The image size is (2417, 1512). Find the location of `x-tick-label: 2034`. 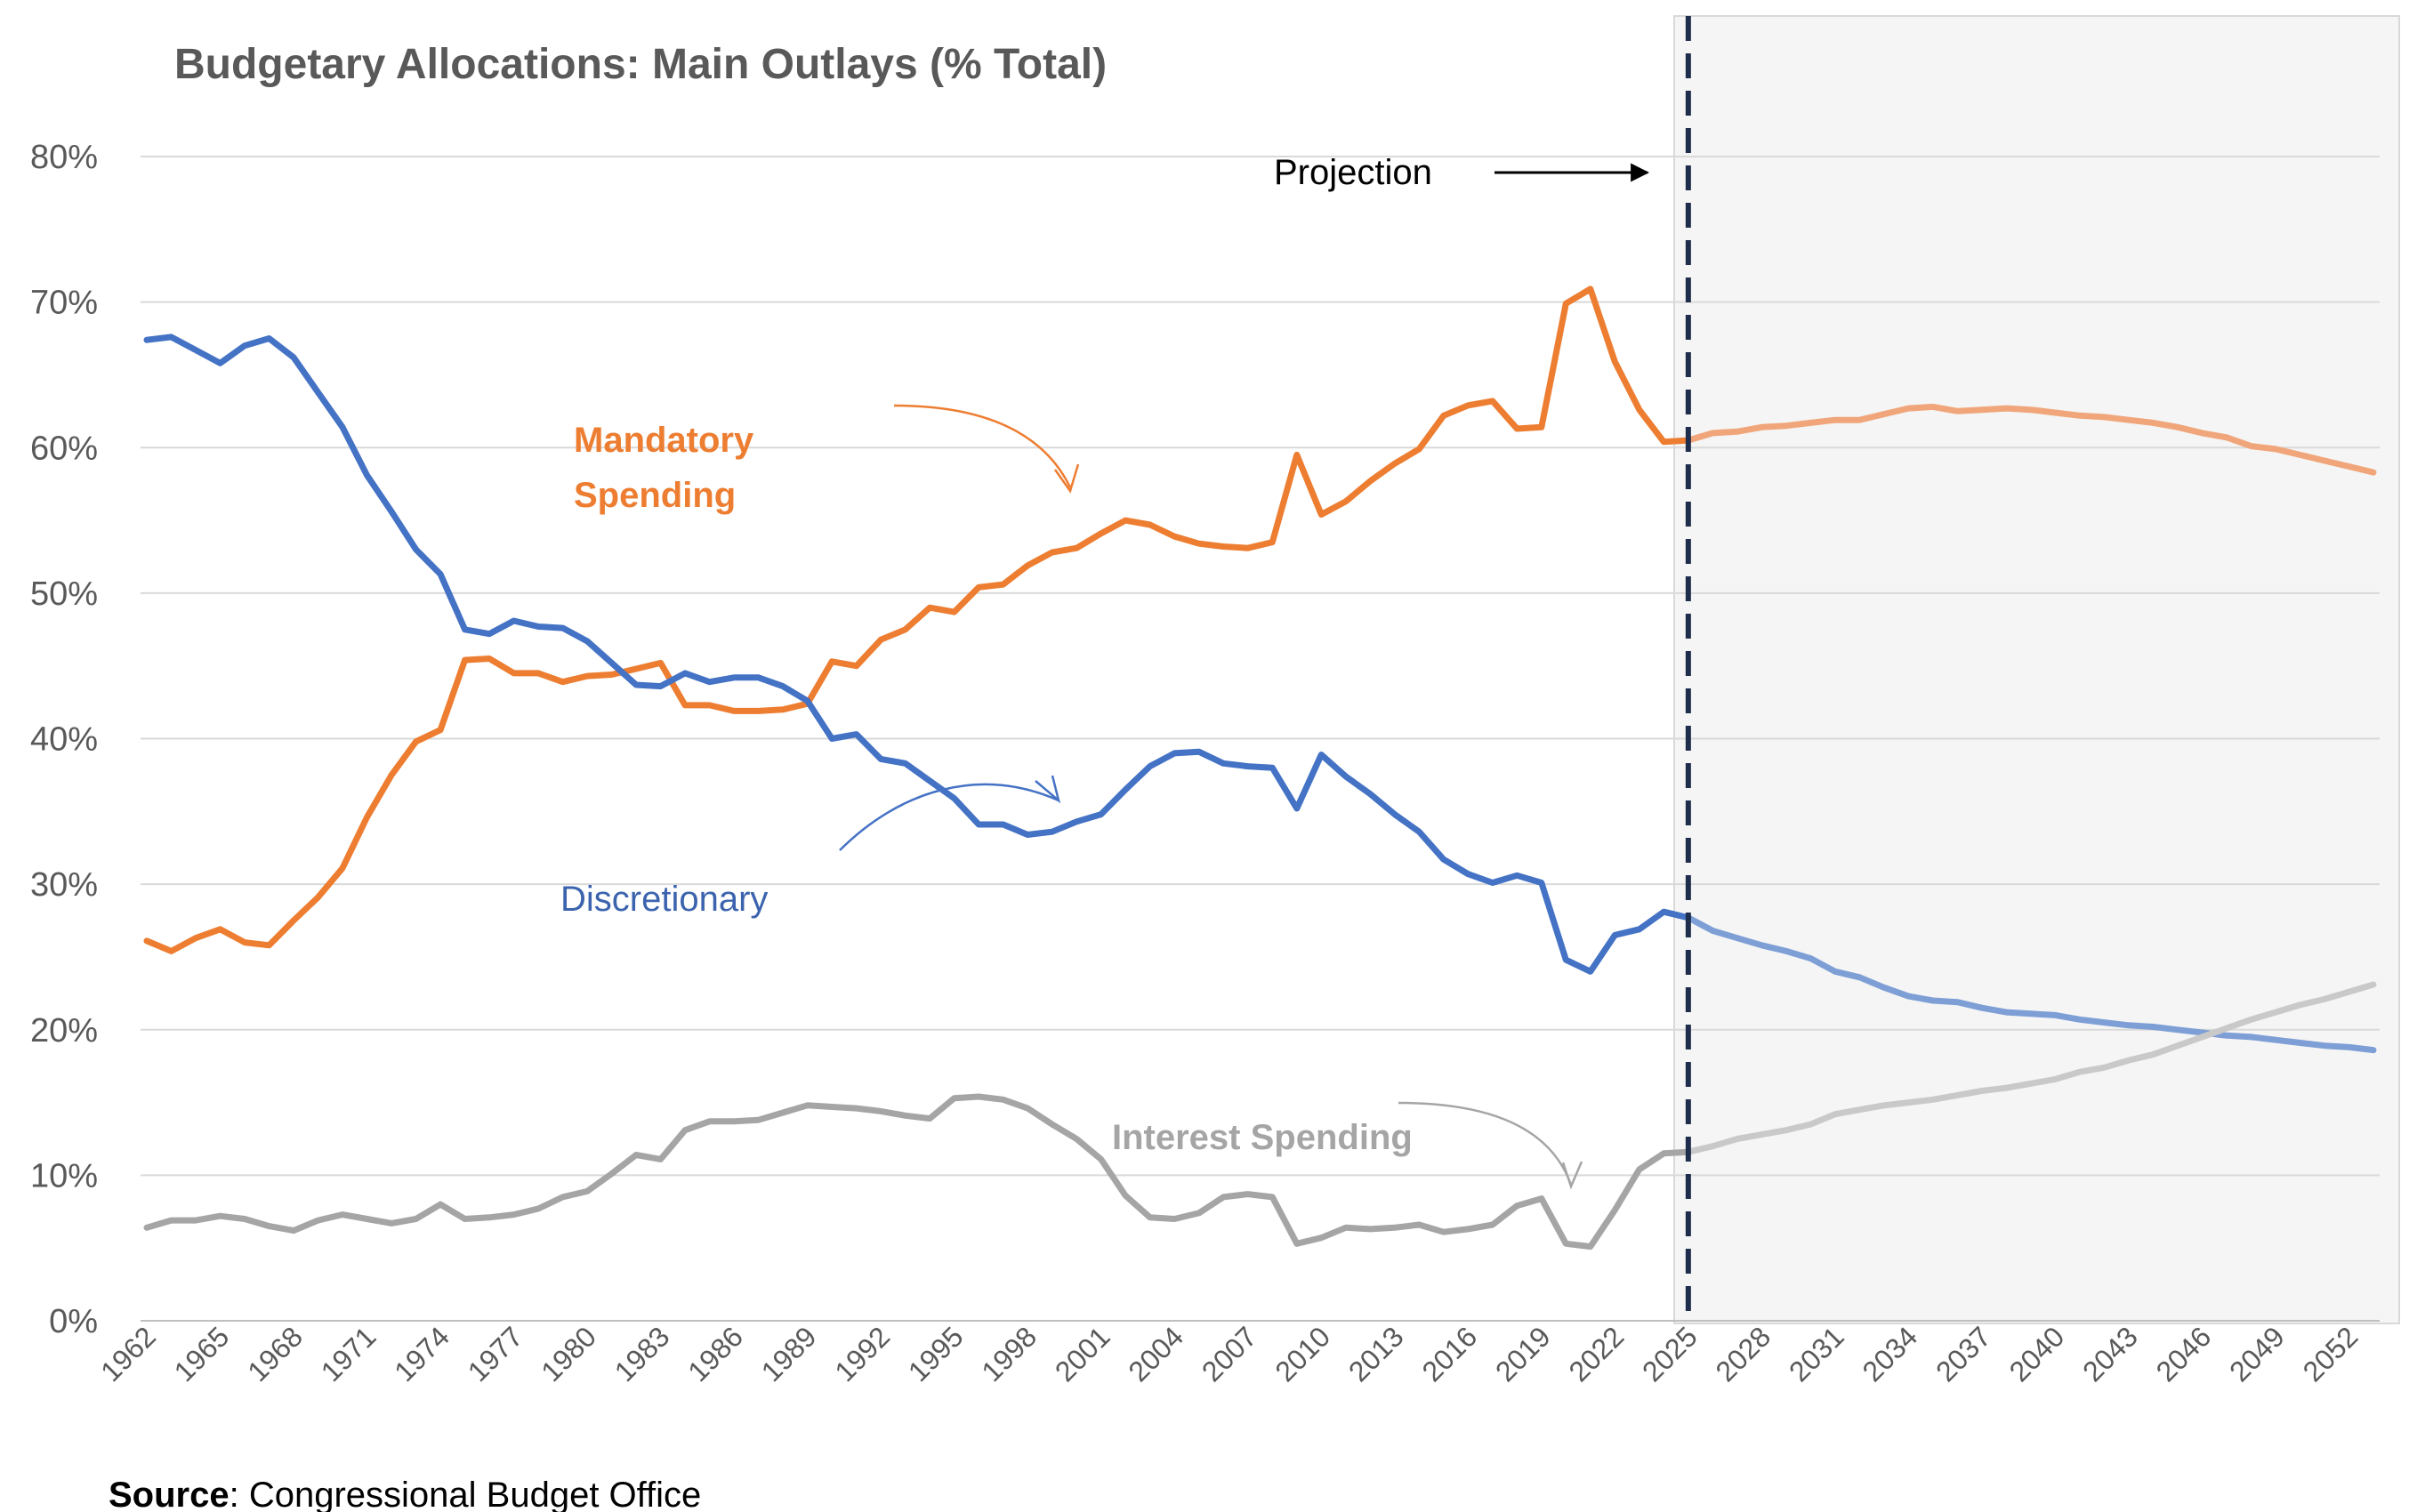

x-tick-label: 2034 is located at coordinates (1890, 1353).